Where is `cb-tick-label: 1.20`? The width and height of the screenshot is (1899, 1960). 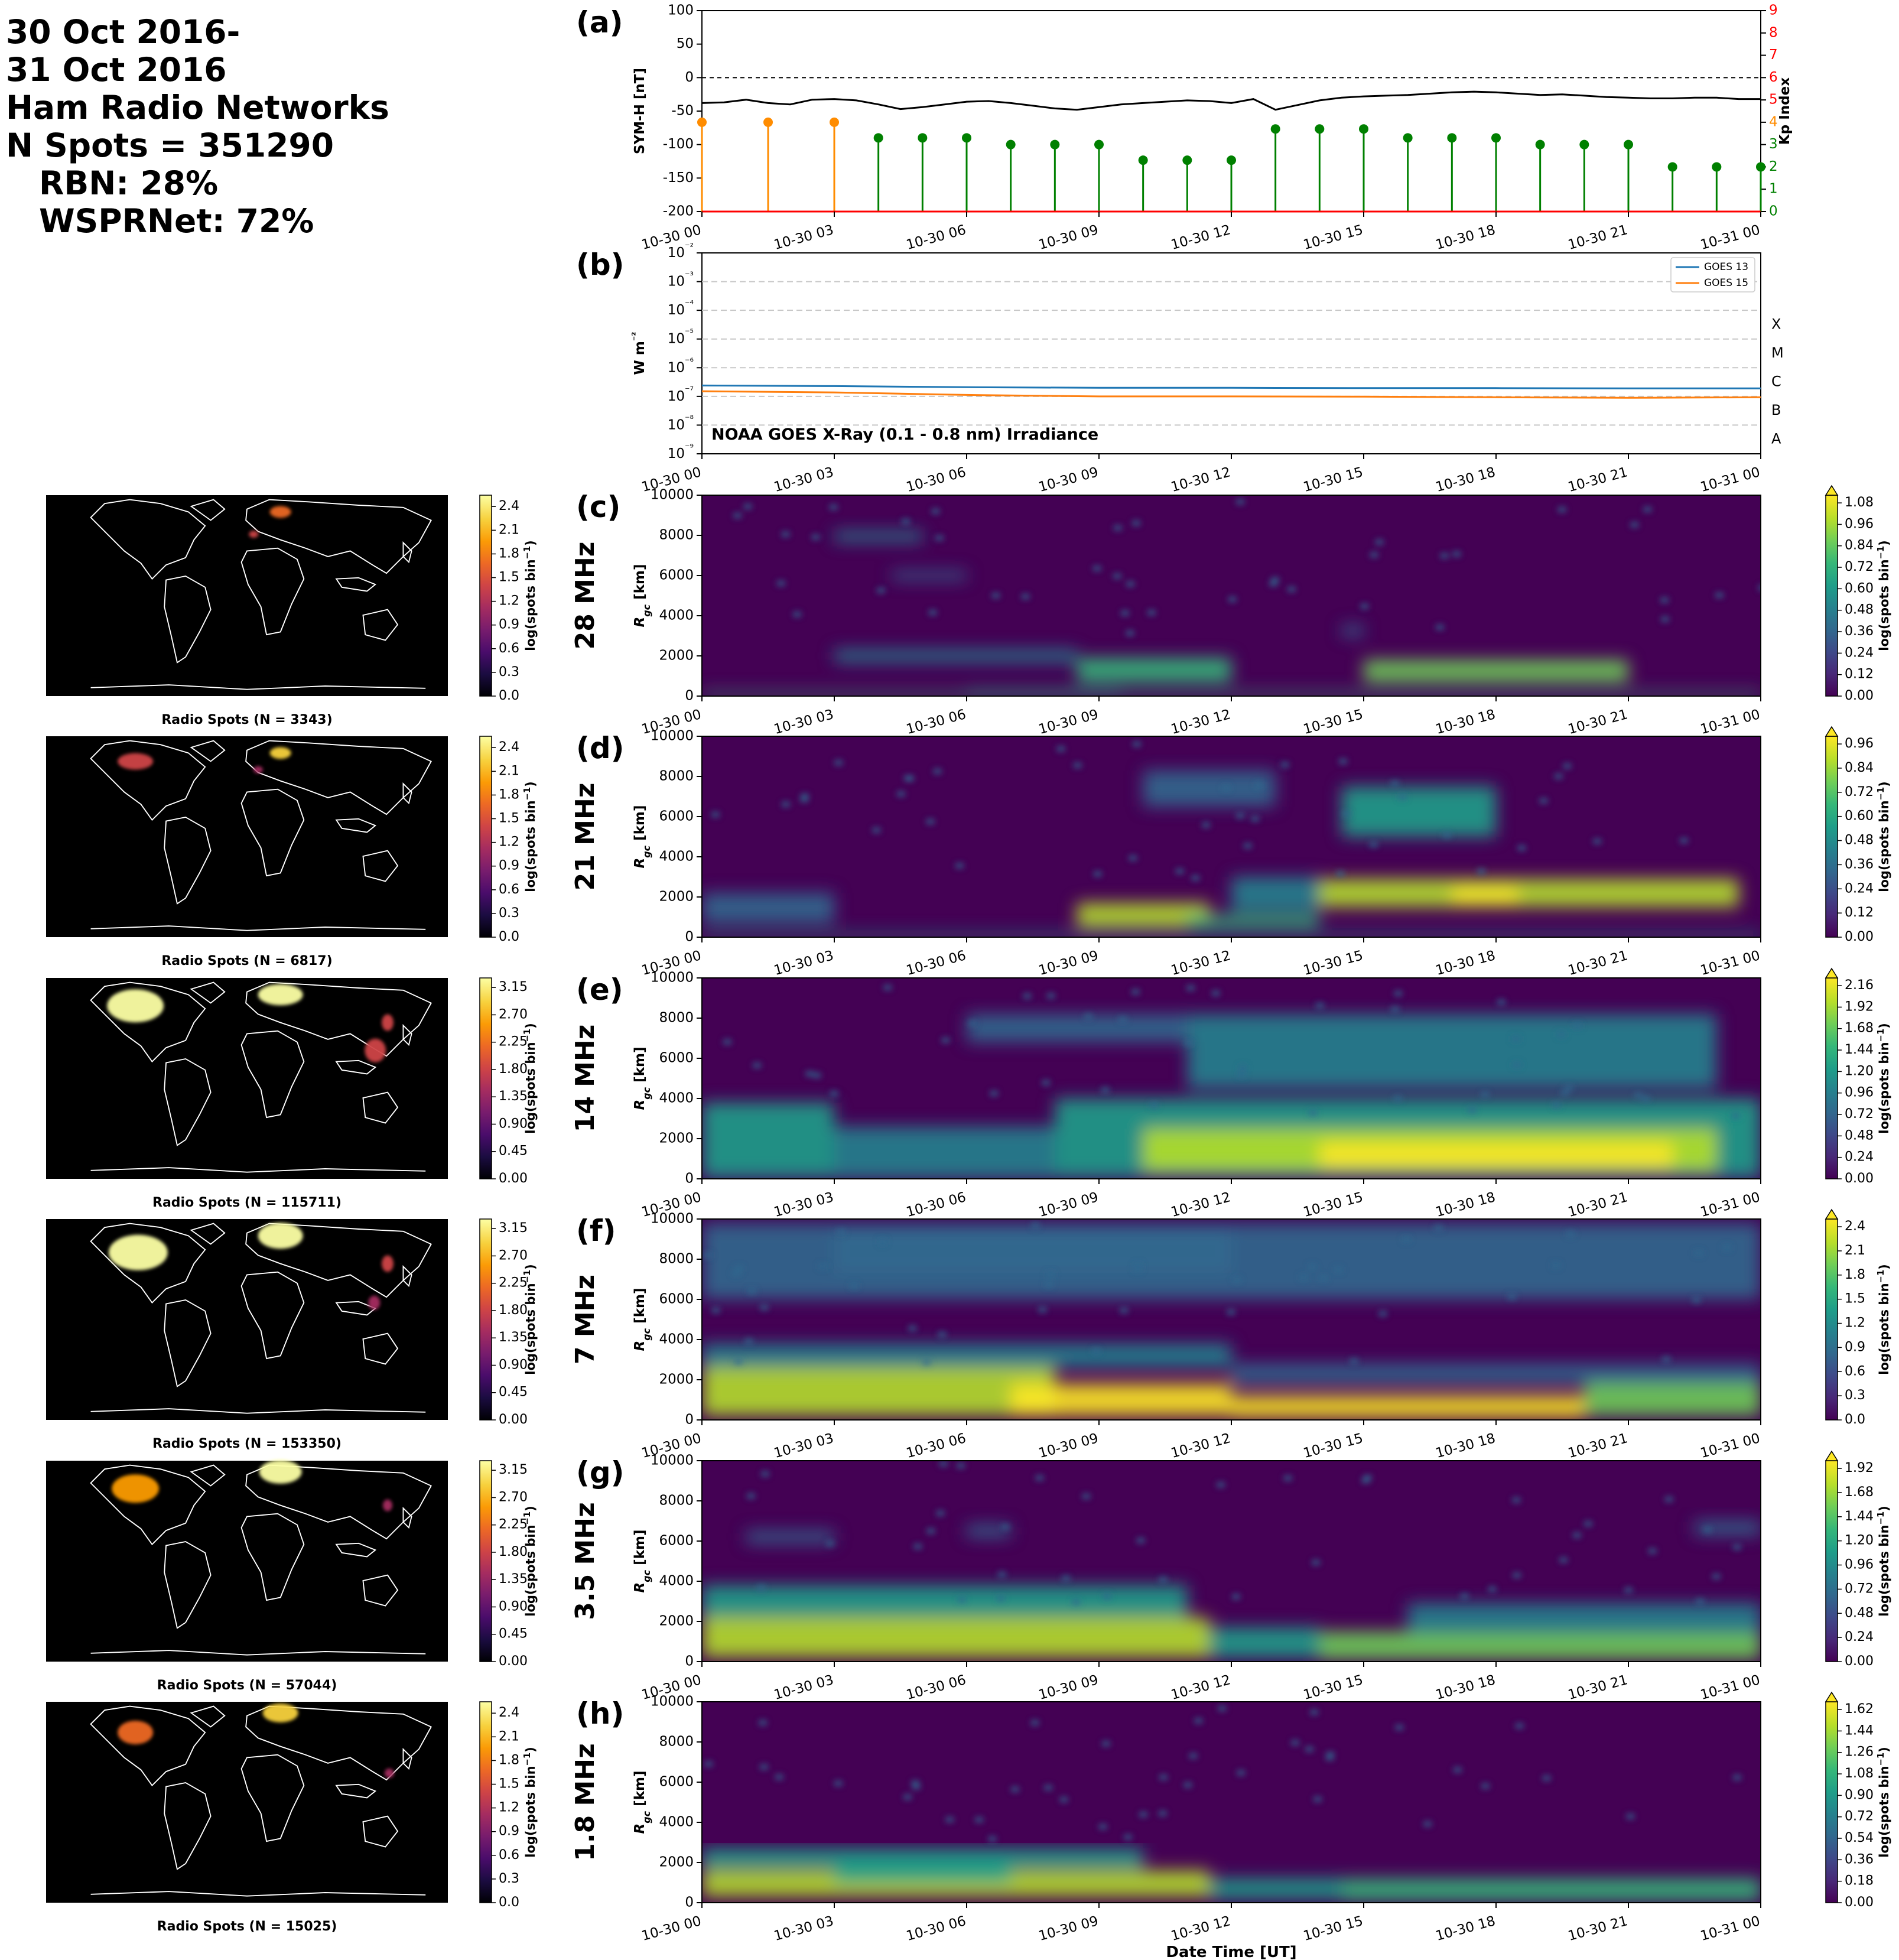 cb-tick-label: 1.20 is located at coordinates (1859, 1071).